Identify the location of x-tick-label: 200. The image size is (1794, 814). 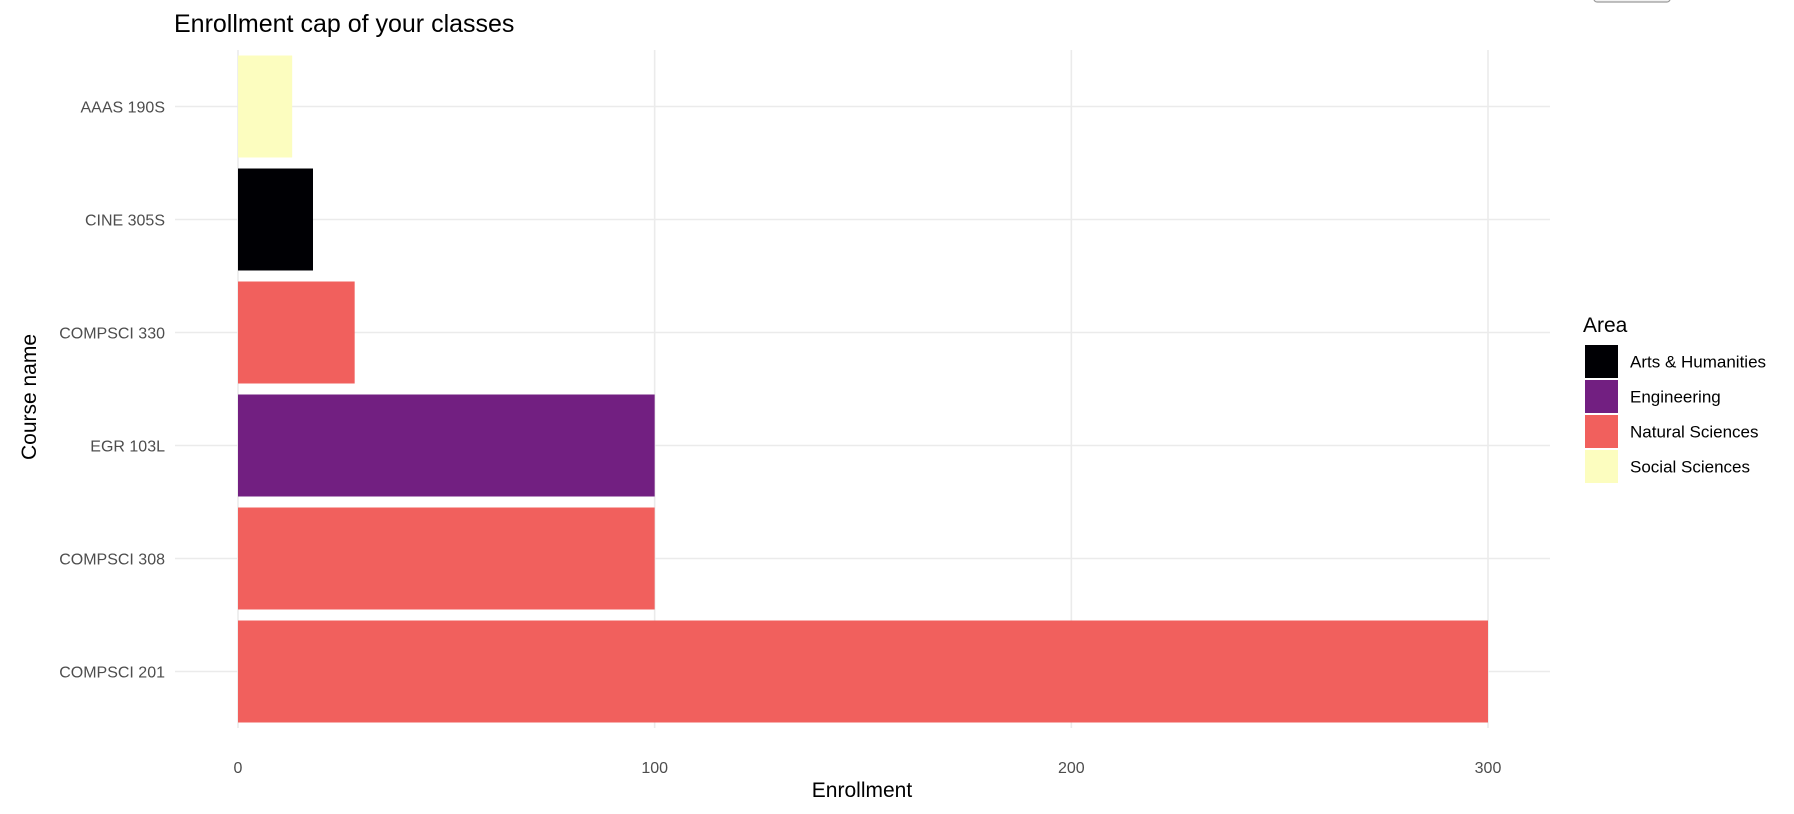
(1071, 768).